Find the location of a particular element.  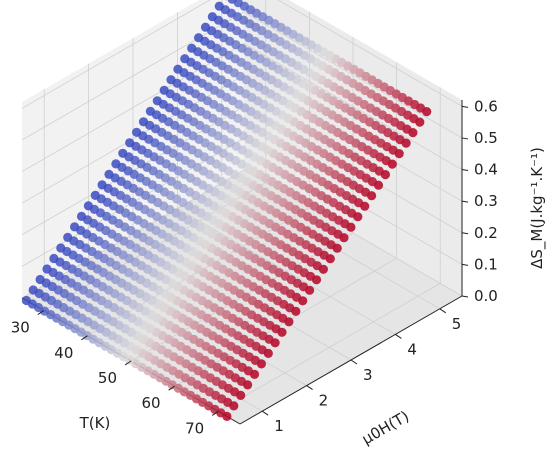

x-tick-label: 40 is located at coordinates (63, 353).